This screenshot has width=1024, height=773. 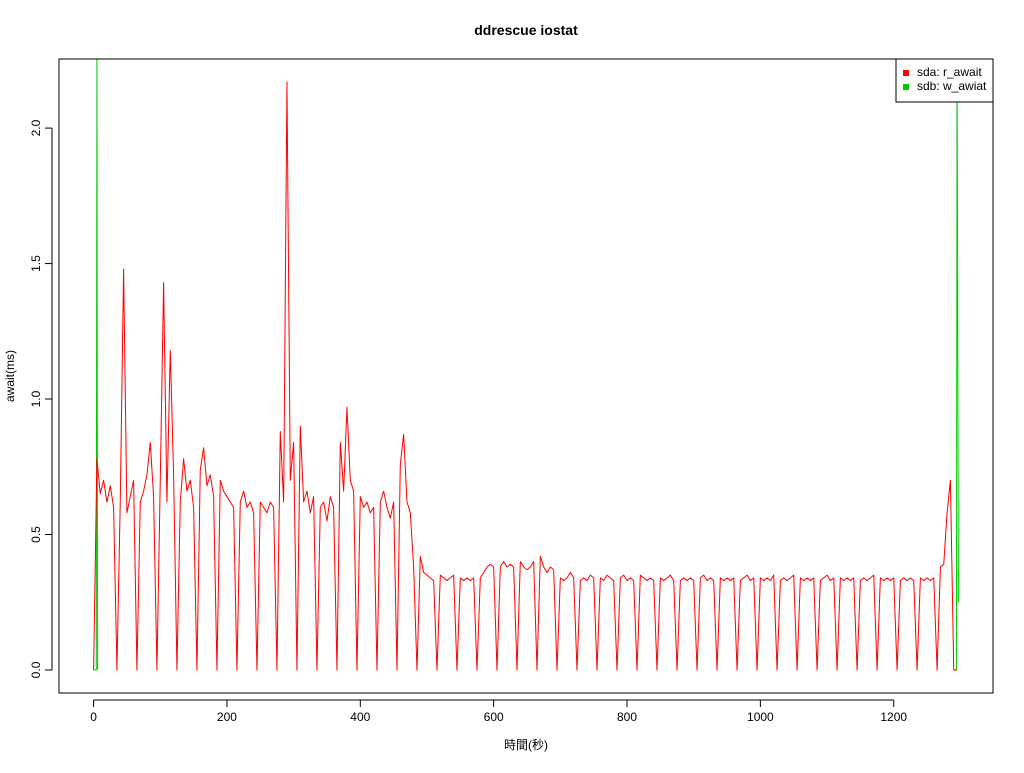 I want to click on x-tick-label: 200, so click(x=227, y=717).